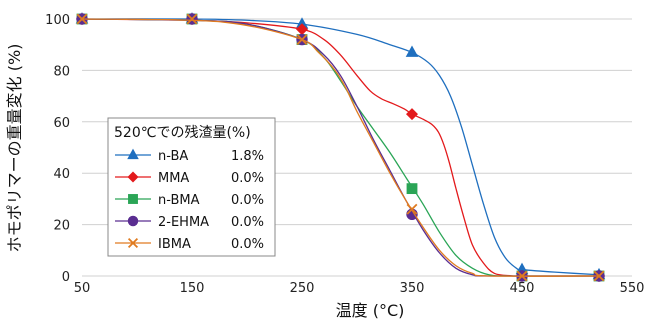 The width and height of the screenshot is (650, 320). Describe the element at coordinates (302, 288) in the screenshot. I see `x-tick-label: 250` at that location.